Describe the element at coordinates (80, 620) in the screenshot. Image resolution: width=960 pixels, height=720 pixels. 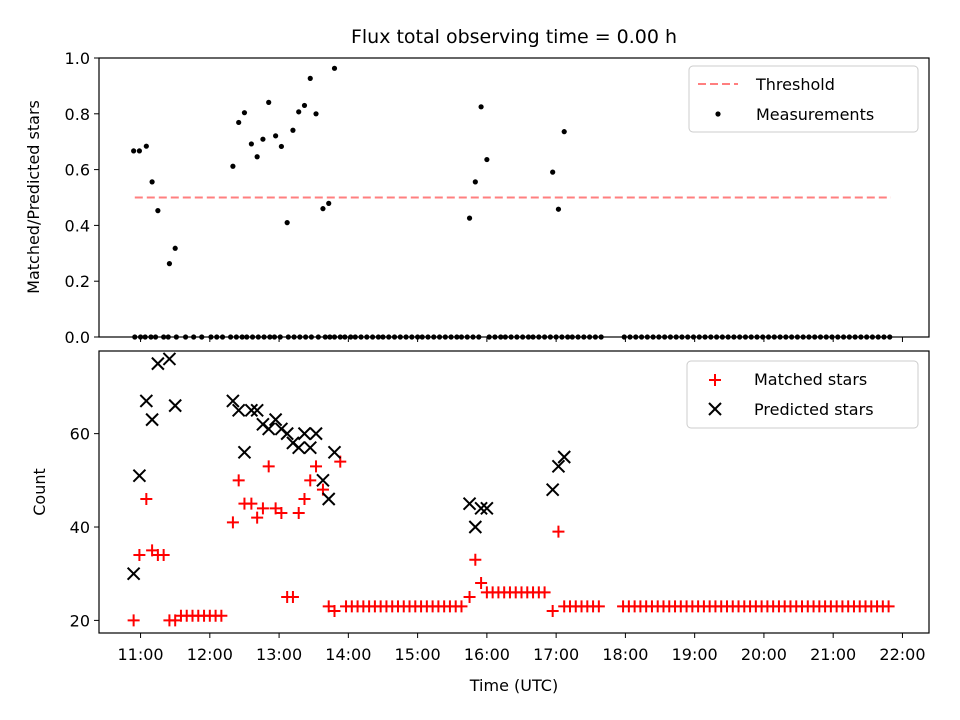
I see `count-y-tick-label: 20` at that location.